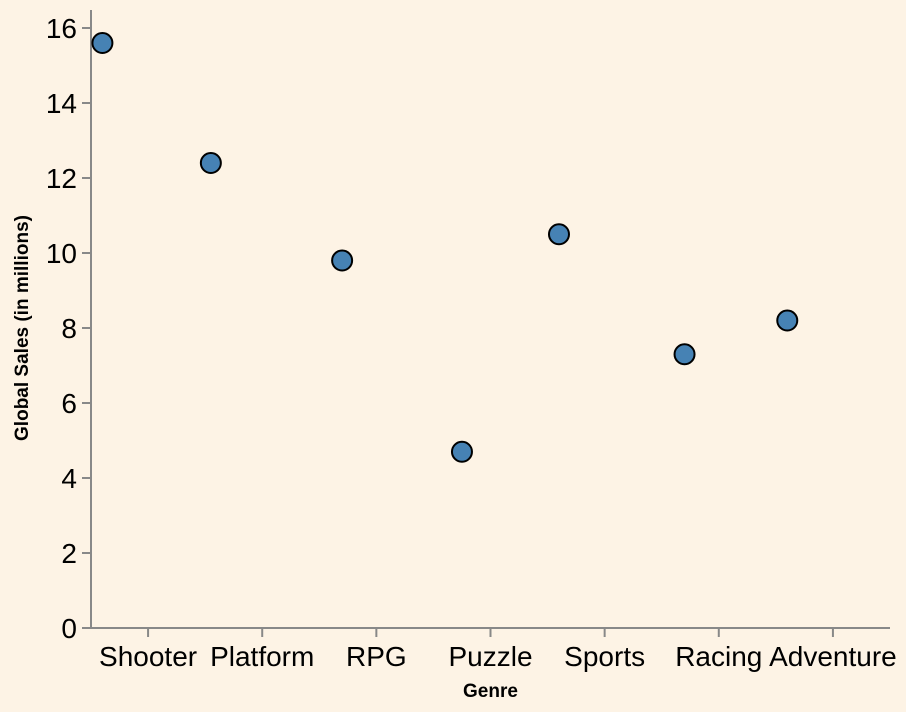  What do you see at coordinates (69, 628) in the screenshot?
I see `y-tick-label: 0` at bounding box center [69, 628].